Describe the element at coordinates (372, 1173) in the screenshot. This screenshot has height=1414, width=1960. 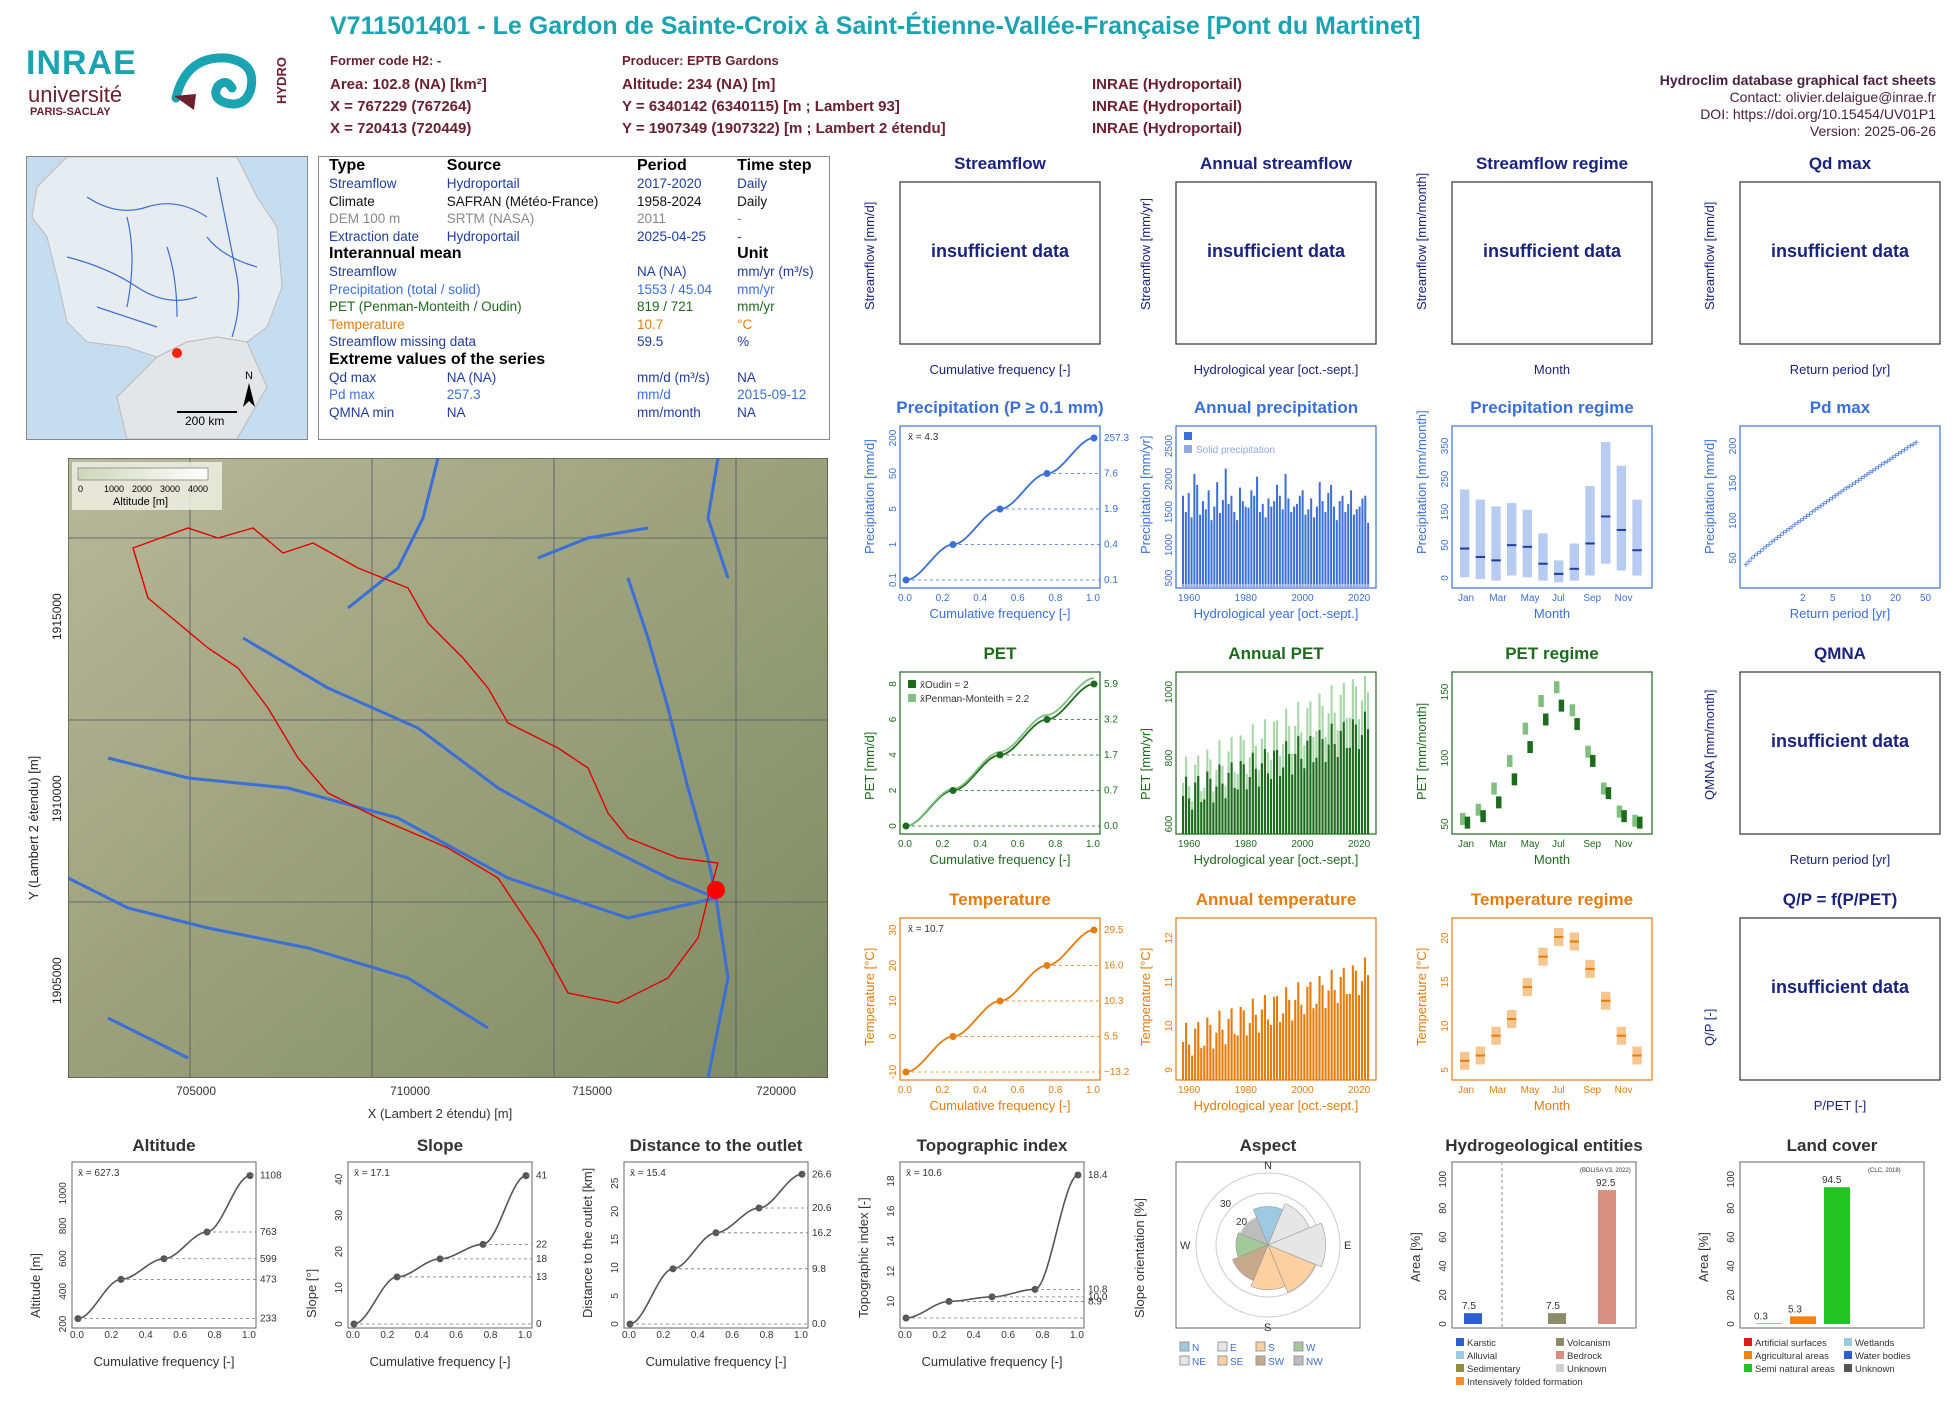
I see `mean-label: x̄ = 17.1` at that location.